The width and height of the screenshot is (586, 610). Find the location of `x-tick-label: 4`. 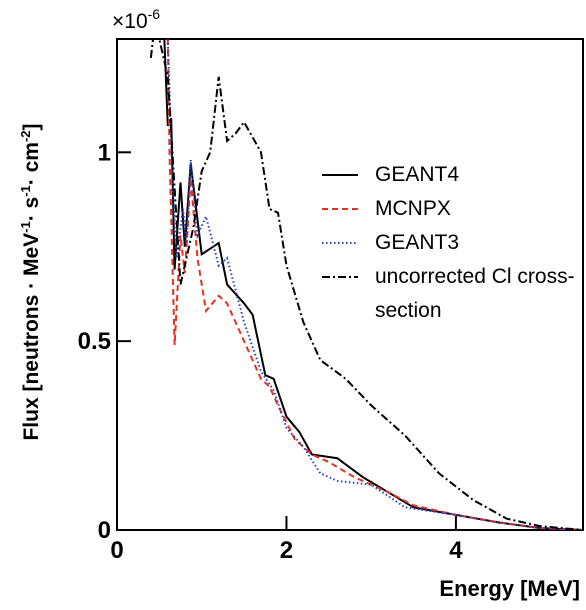

x-tick-label: 4 is located at coordinates (456, 550).